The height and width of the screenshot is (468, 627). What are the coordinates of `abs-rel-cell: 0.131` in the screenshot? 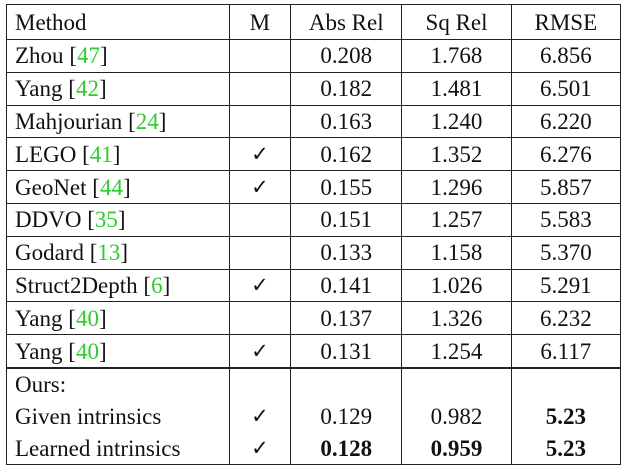 It's located at (346, 351).